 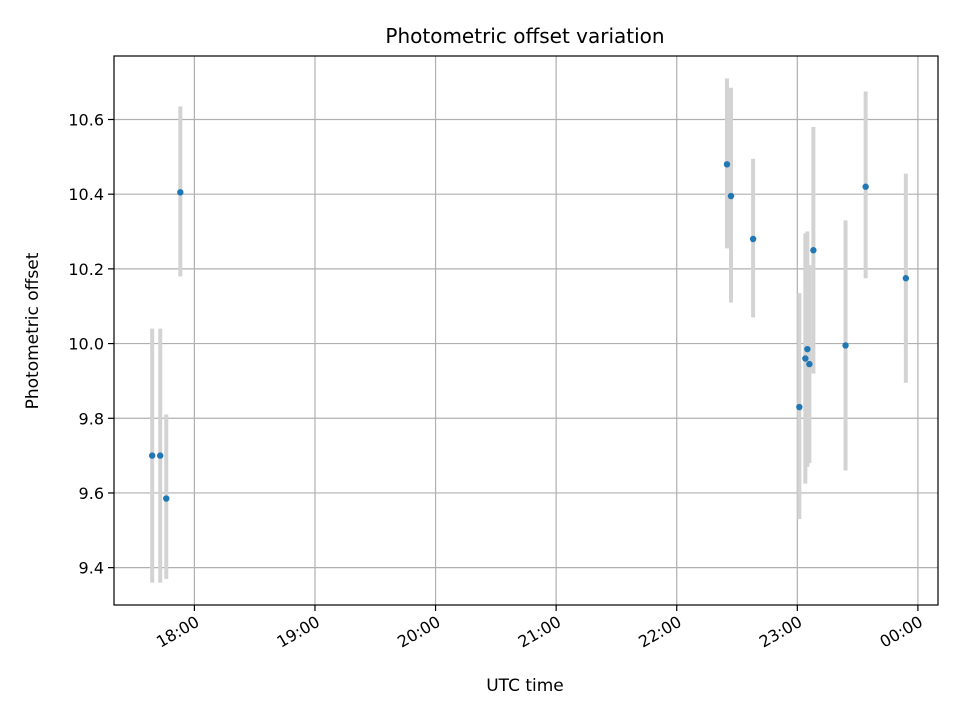 I want to click on y-tick-label: 9.6, so click(x=91, y=493).